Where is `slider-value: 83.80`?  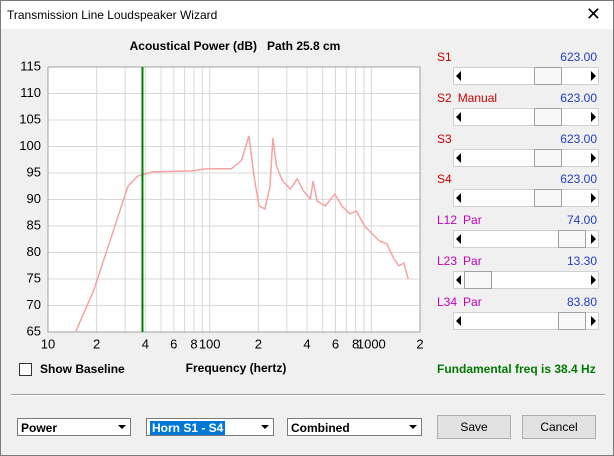
slider-value: 83.80 is located at coordinates (581, 301).